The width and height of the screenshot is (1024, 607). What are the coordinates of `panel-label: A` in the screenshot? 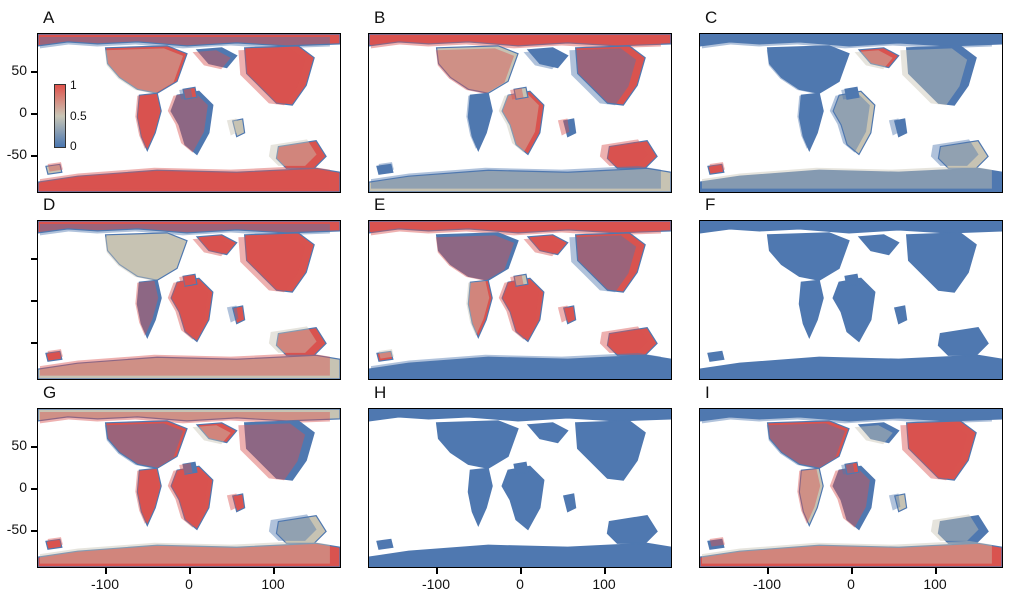 It's located at (49, 17).